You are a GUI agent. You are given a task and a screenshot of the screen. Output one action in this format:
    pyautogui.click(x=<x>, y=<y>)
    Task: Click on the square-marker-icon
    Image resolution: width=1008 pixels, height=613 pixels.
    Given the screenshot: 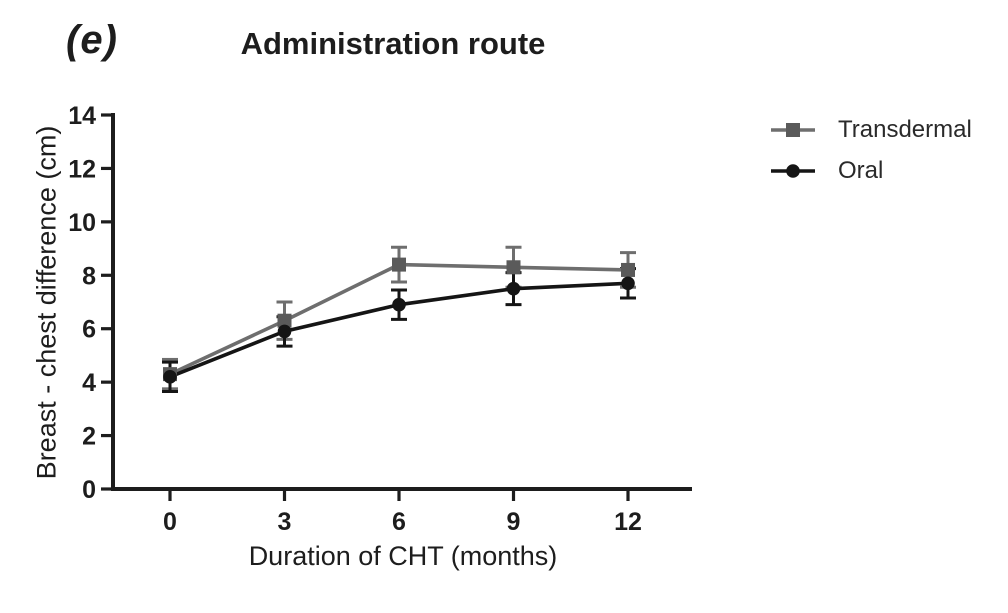 What is the action you would take?
    pyautogui.click(x=793, y=130)
    